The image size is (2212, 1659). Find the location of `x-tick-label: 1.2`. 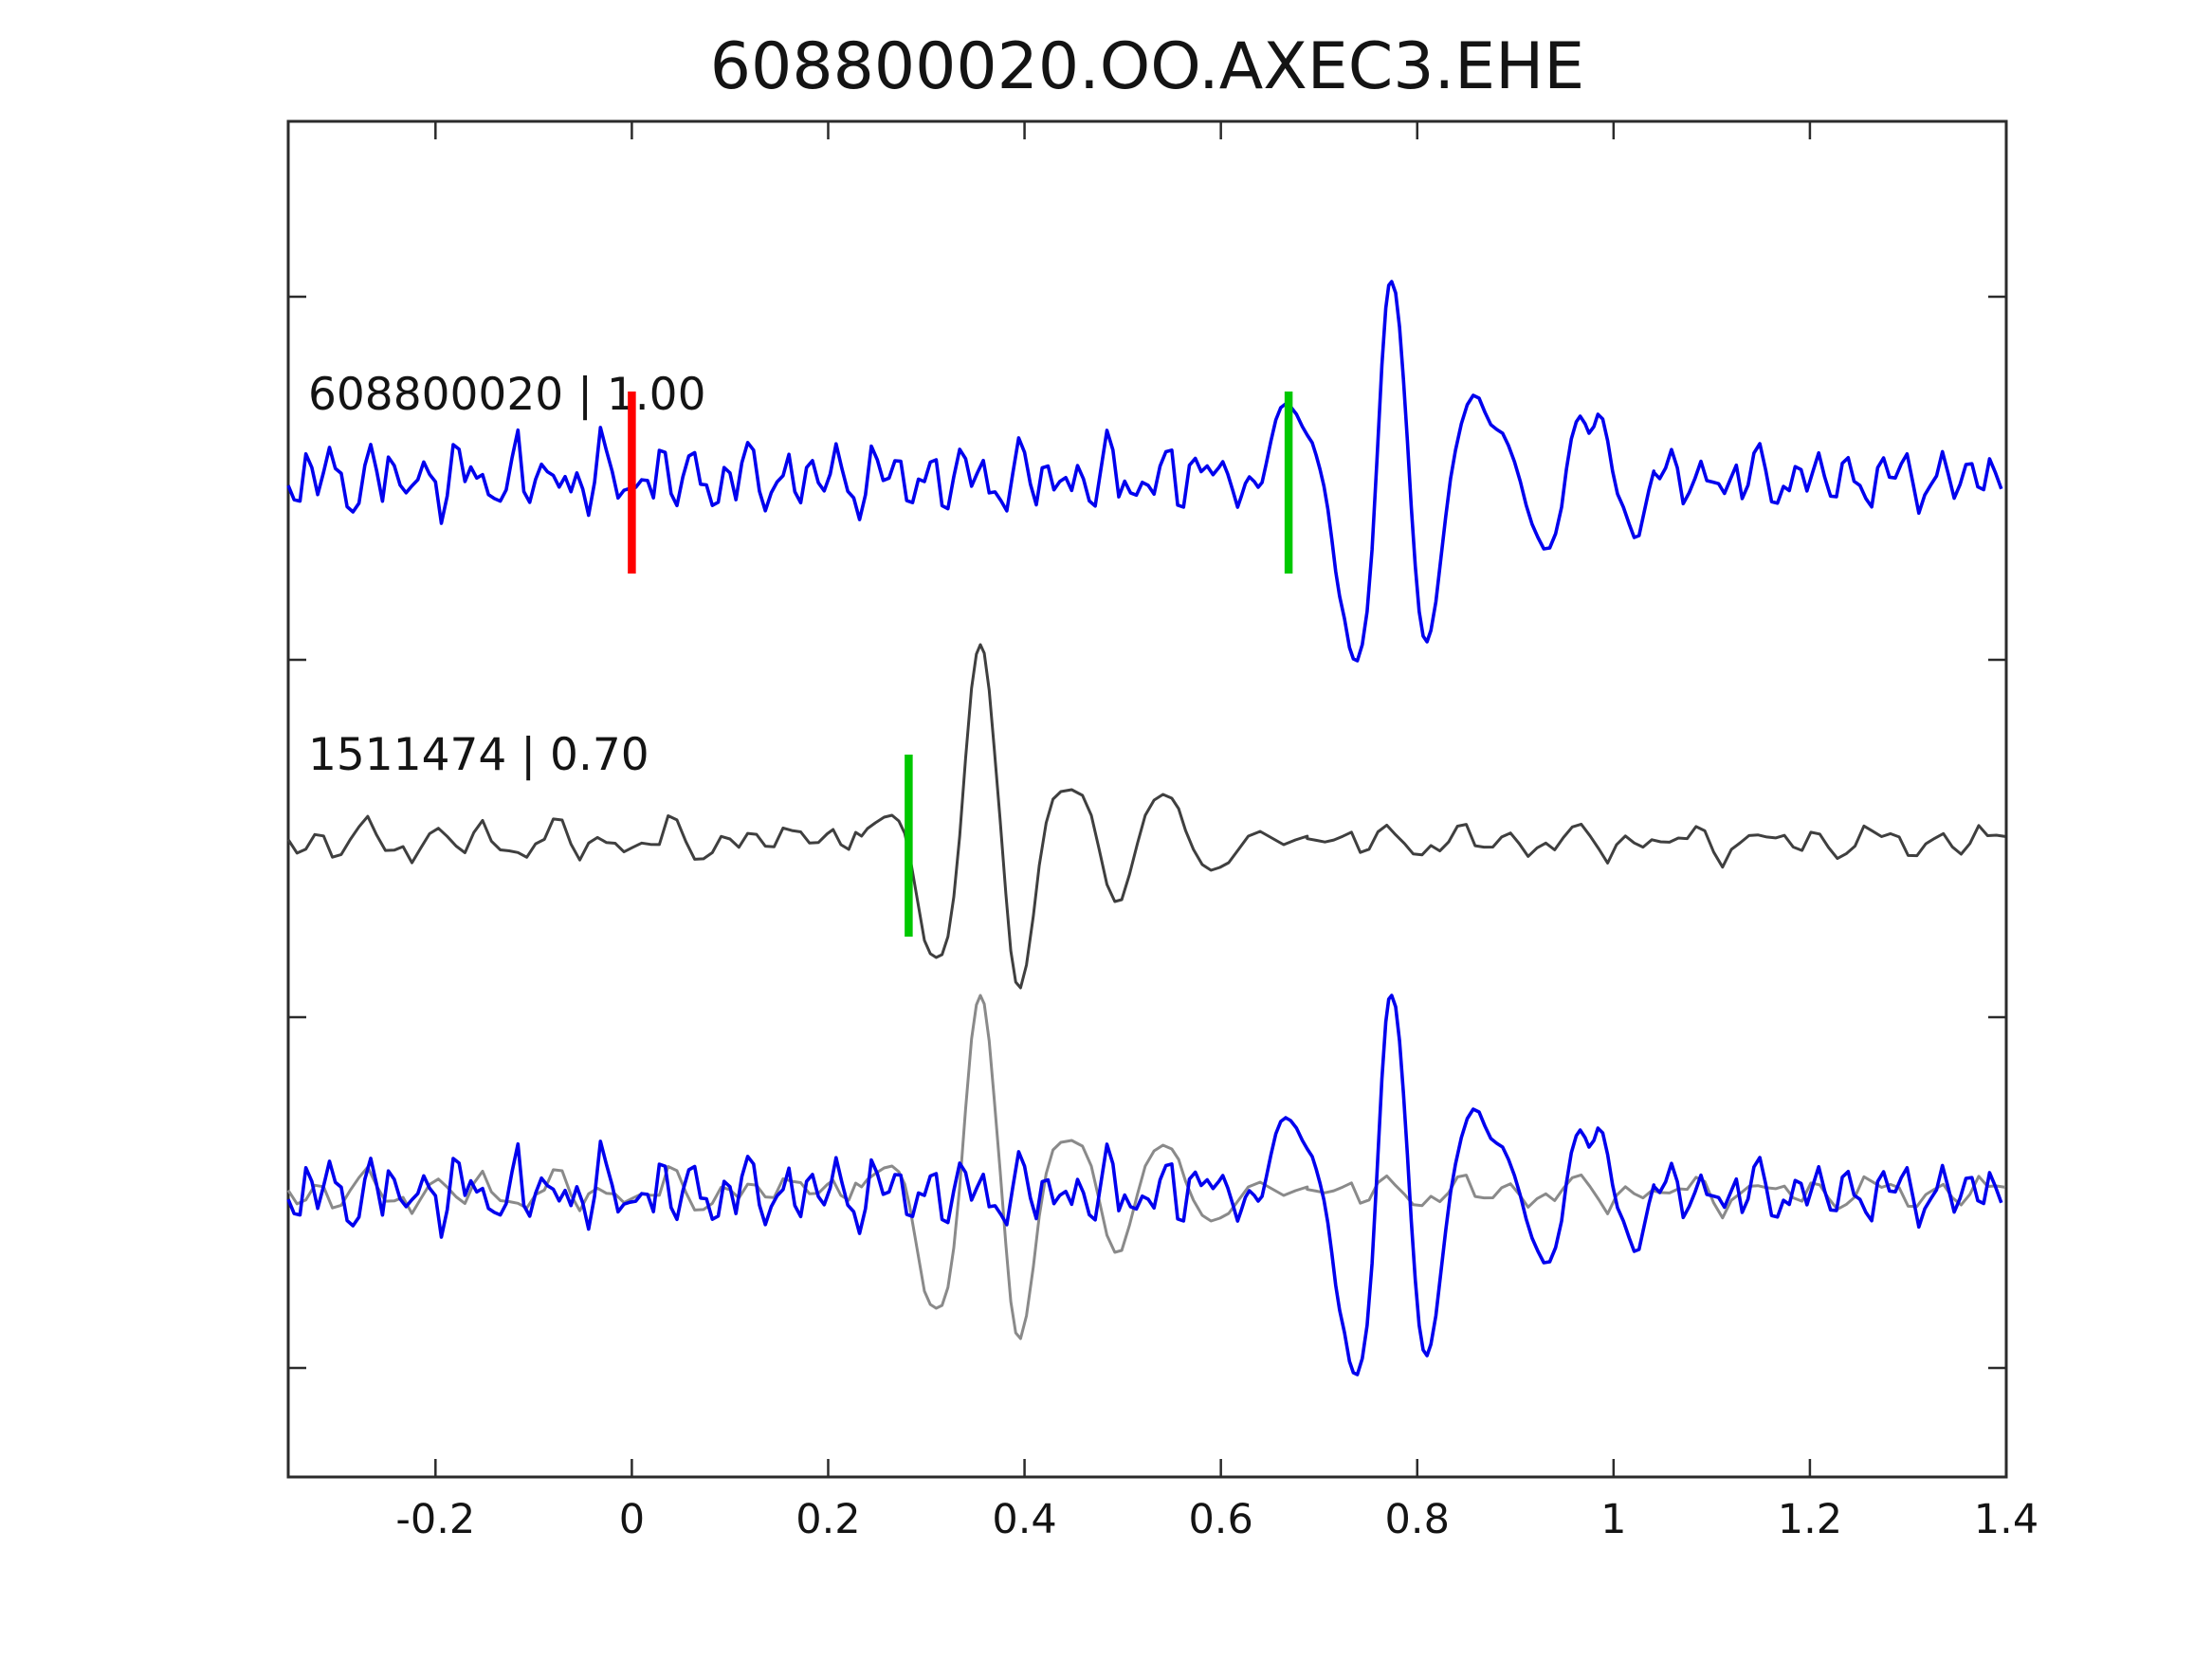

x-tick-label: 1.2 is located at coordinates (1810, 1519).